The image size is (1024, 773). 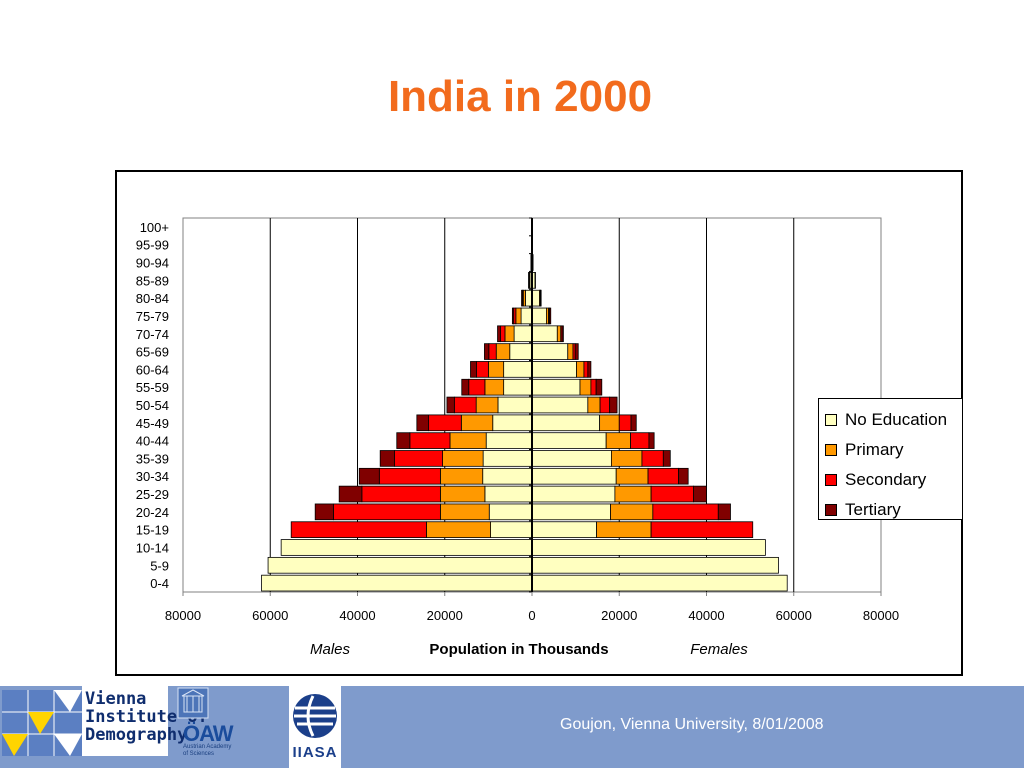 I want to click on bar-female-25-29-no-education, so click(x=573, y=494).